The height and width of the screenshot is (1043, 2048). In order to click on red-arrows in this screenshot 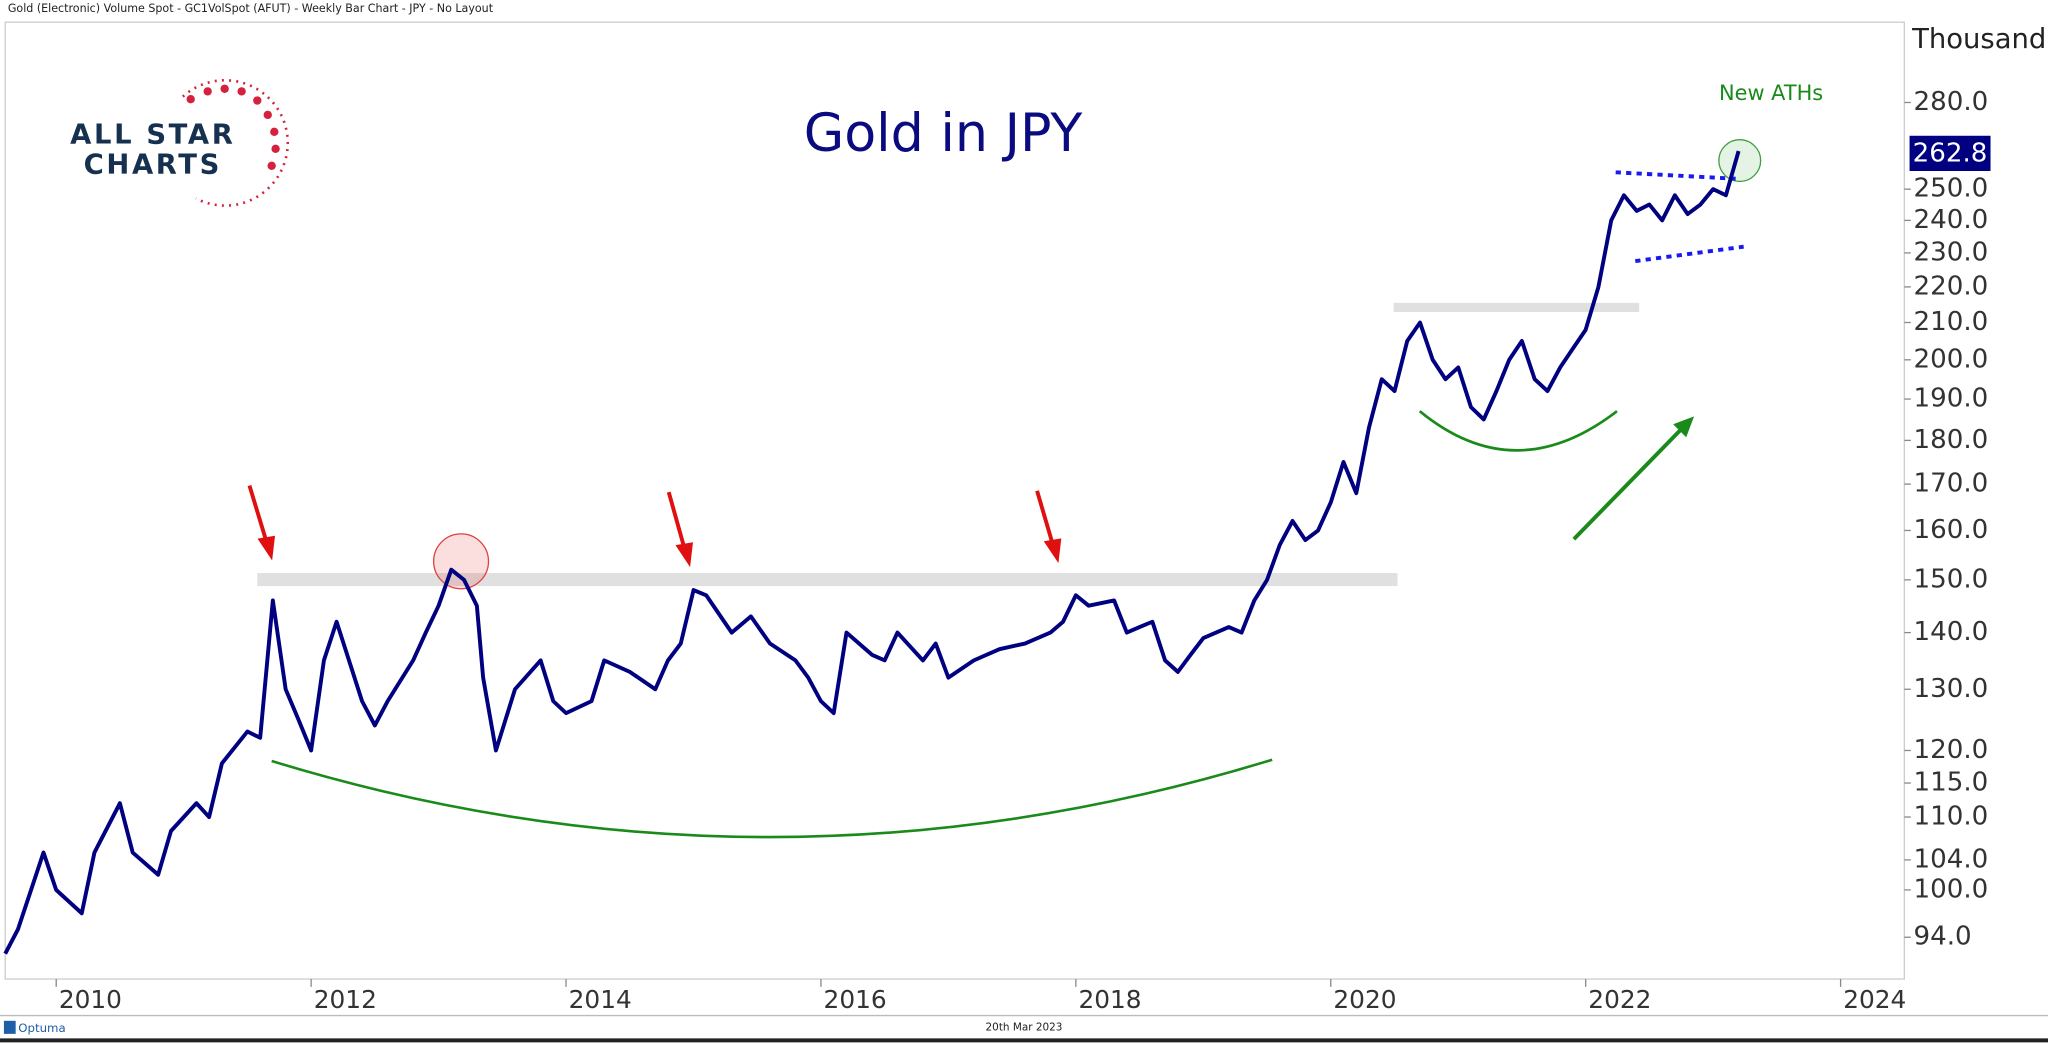, I will do `click(654, 526)`.